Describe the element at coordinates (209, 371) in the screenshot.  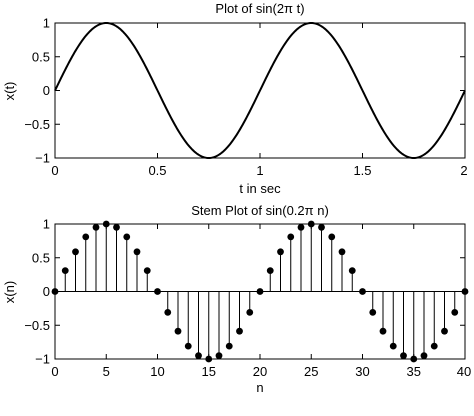
I see `x-tick-label: 15` at that location.